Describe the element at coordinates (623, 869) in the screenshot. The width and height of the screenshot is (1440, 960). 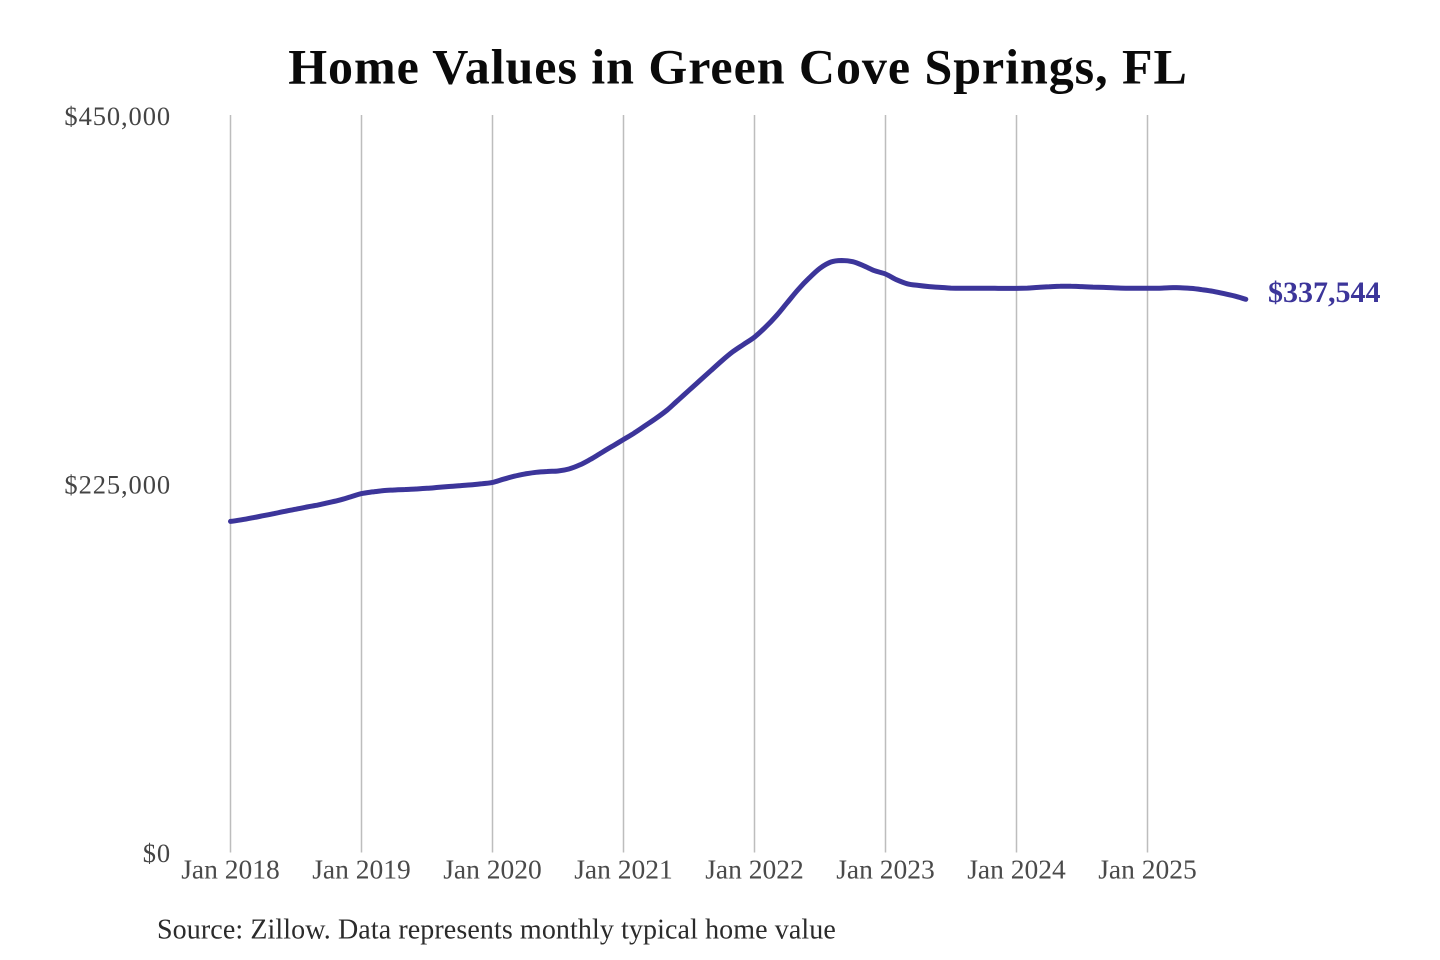
I see `svg-text: Jan 2021` at that location.